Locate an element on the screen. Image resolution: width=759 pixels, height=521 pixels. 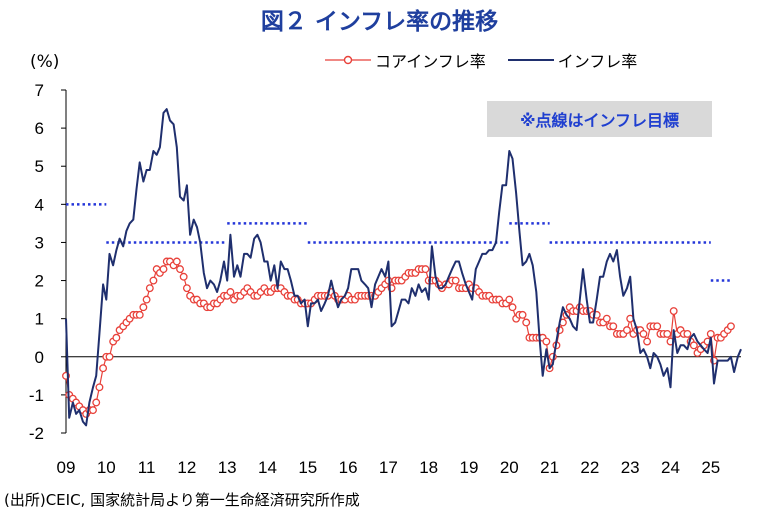
legend: コアインフレ率 インフレ率 is located at coordinates (492, 60).